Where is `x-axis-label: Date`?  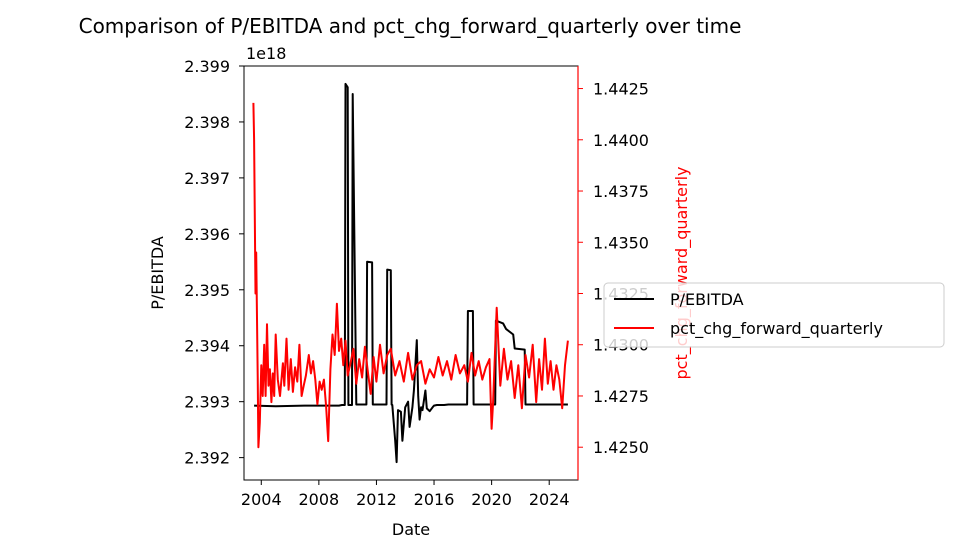 x-axis-label: Date is located at coordinates (411, 529).